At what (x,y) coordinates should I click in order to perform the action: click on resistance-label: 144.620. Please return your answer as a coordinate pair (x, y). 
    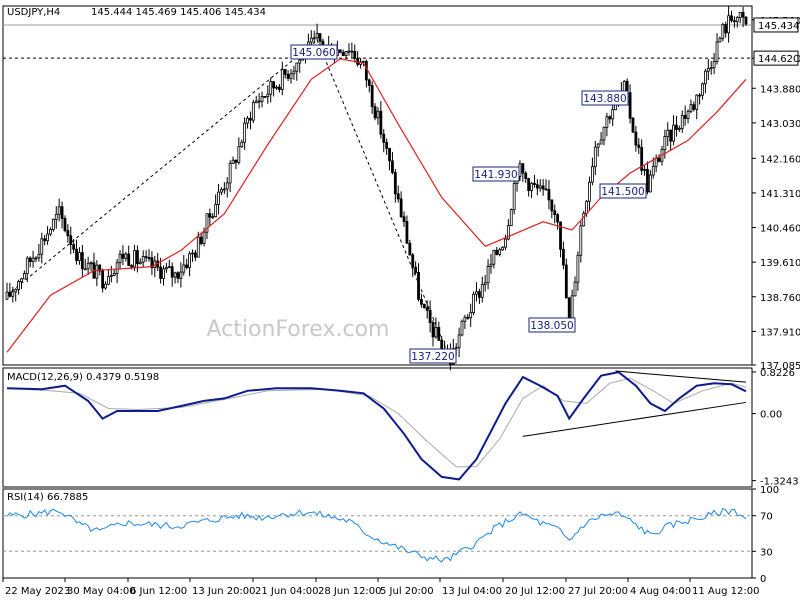
    Looking at the image, I should click on (778, 59).